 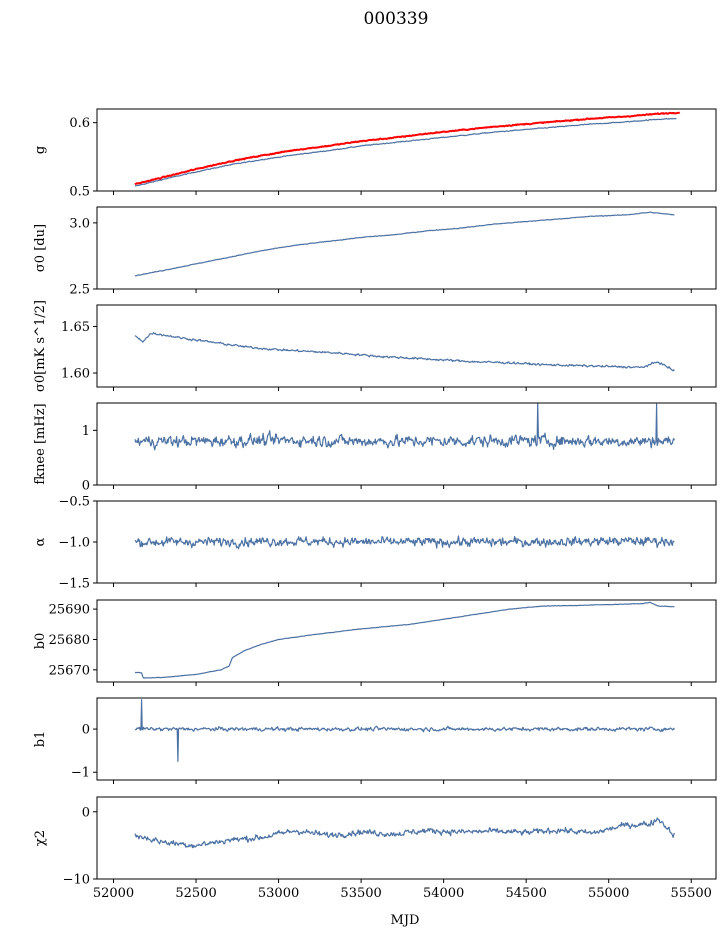 I want to click on x-tick-label: 52000, so click(x=113, y=893).